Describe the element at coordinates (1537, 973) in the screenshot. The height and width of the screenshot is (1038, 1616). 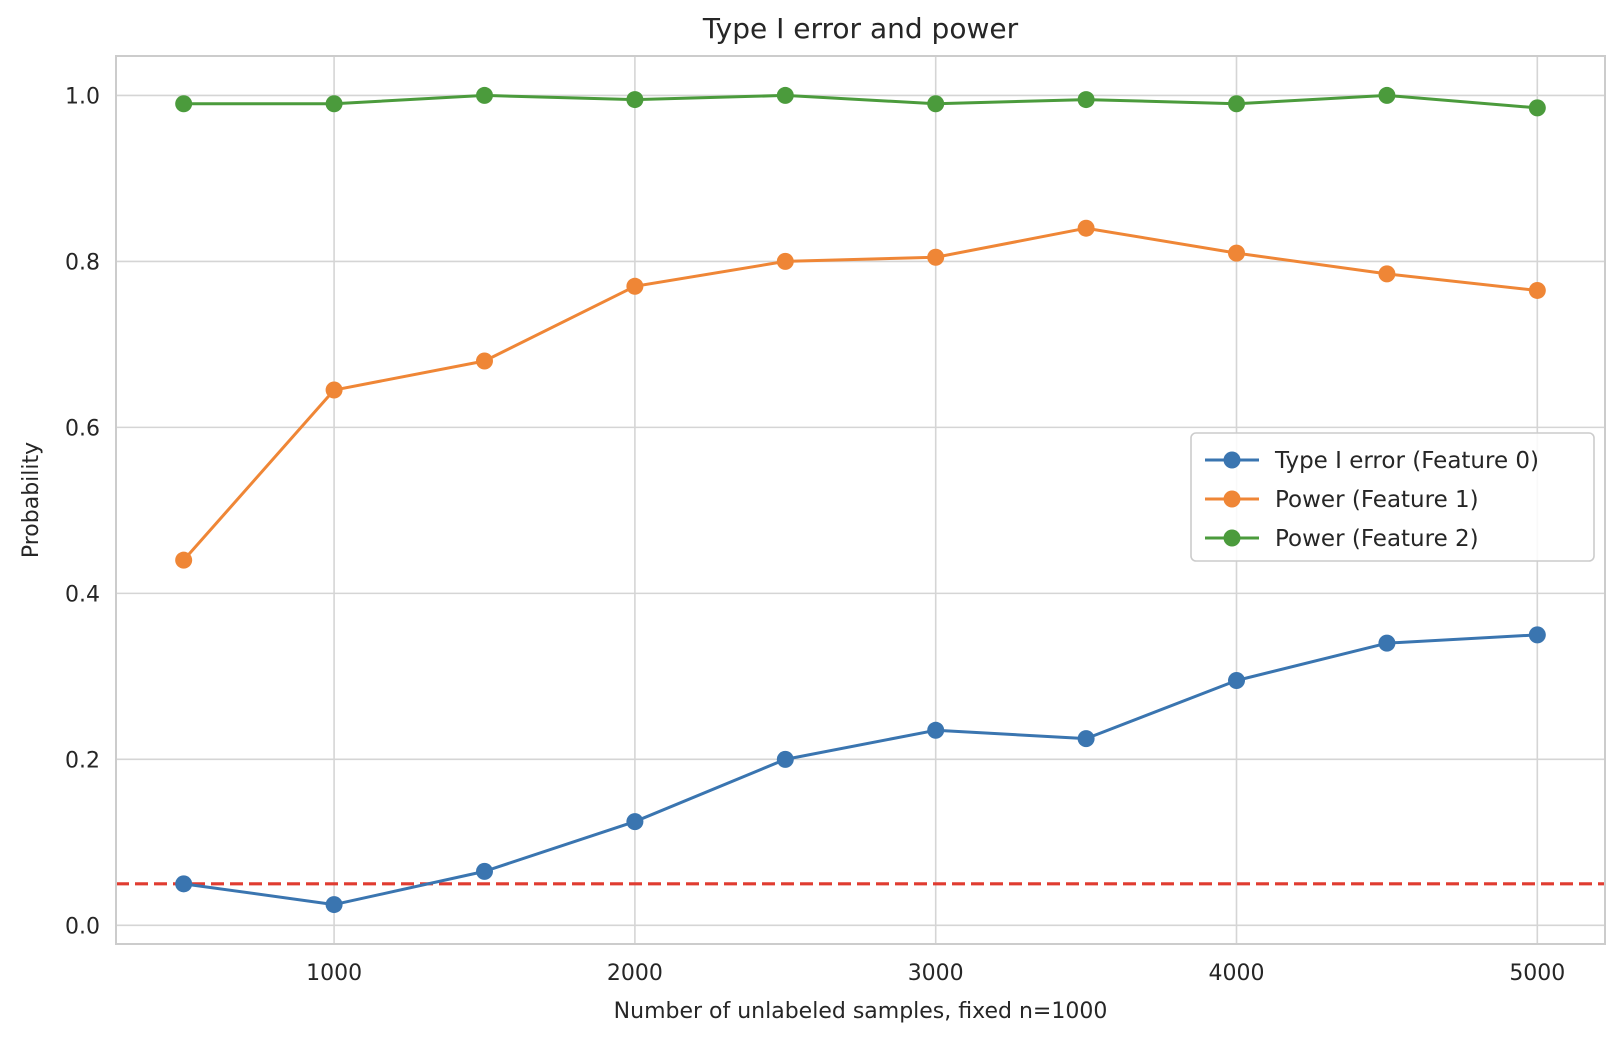
I see `x-tick-label: 5000` at that location.